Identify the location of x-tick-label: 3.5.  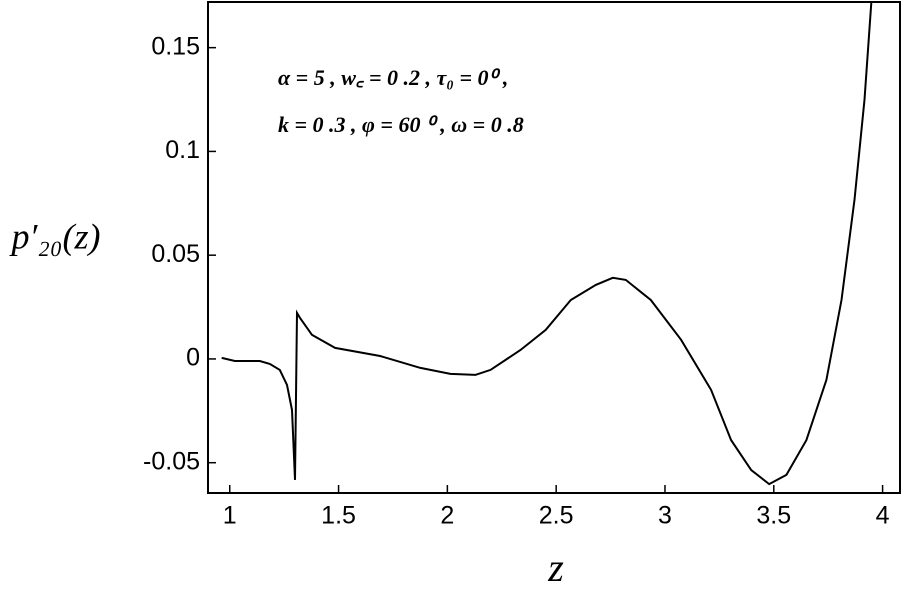
(773, 516).